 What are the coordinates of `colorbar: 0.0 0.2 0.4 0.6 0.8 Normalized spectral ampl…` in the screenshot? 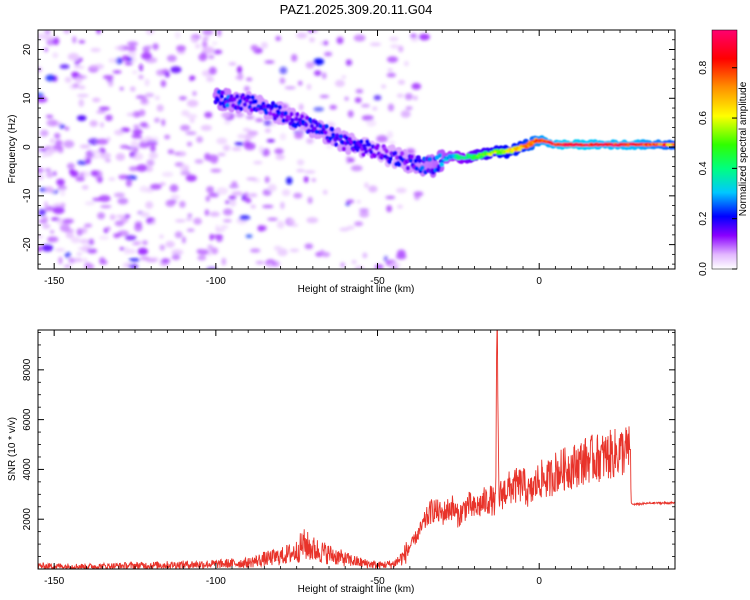 It's located at (723, 152).